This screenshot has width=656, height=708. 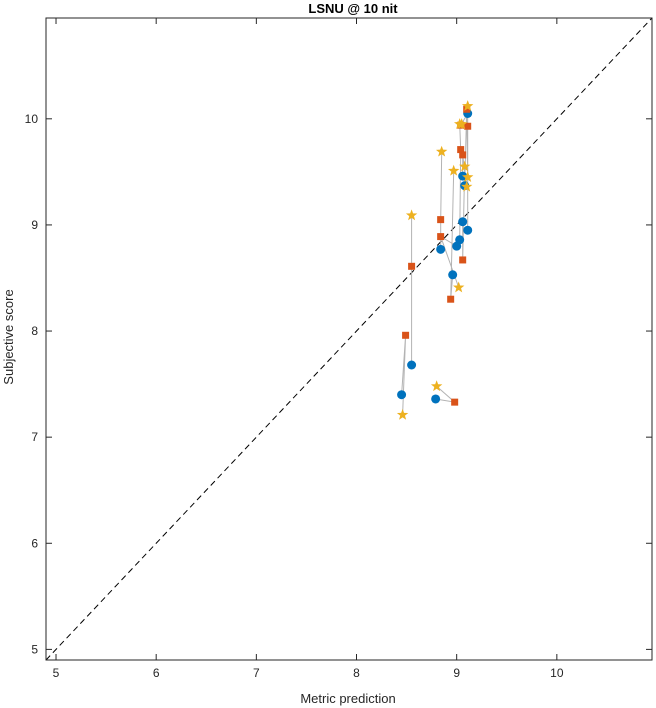 What do you see at coordinates (8, 336) in the screenshot?
I see `y-axis-label: Subjective score` at bounding box center [8, 336].